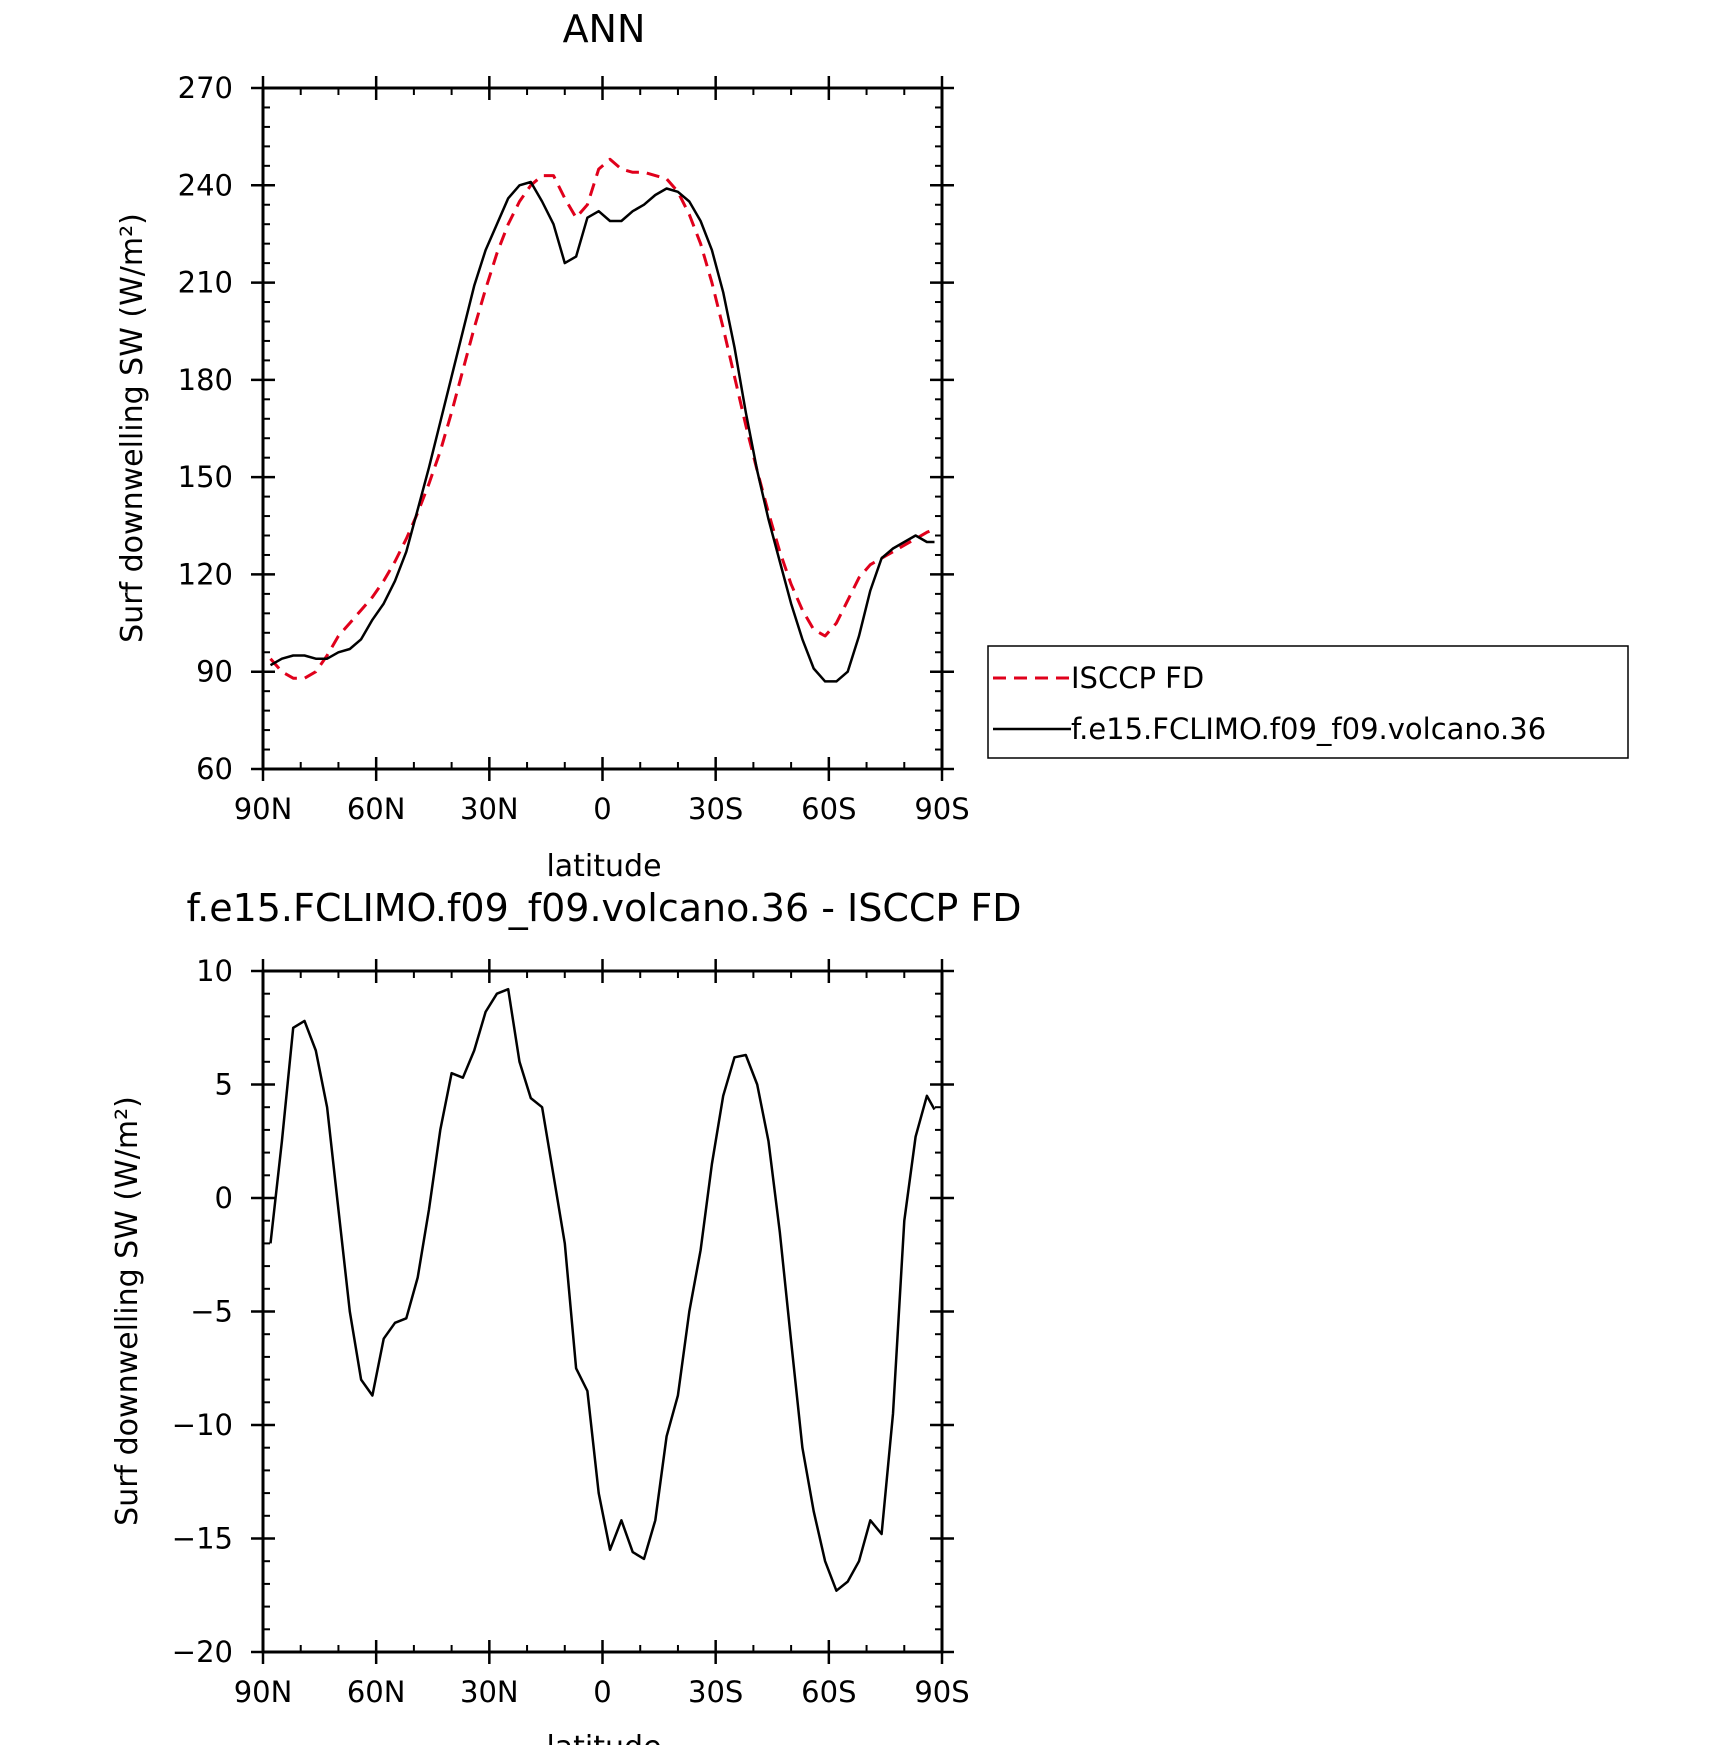 The image size is (1710, 1745). Describe the element at coordinates (941, 1692) in the screenshot. I see `panel2-xtick-label: 90S` at that location.